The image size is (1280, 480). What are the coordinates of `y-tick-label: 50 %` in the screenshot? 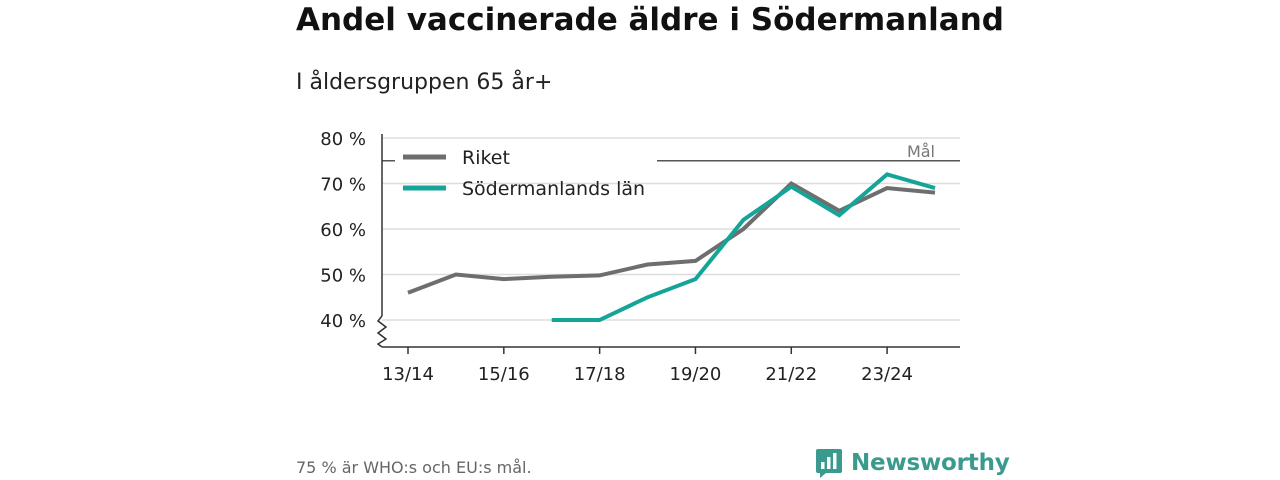 It's located at (343, 276).